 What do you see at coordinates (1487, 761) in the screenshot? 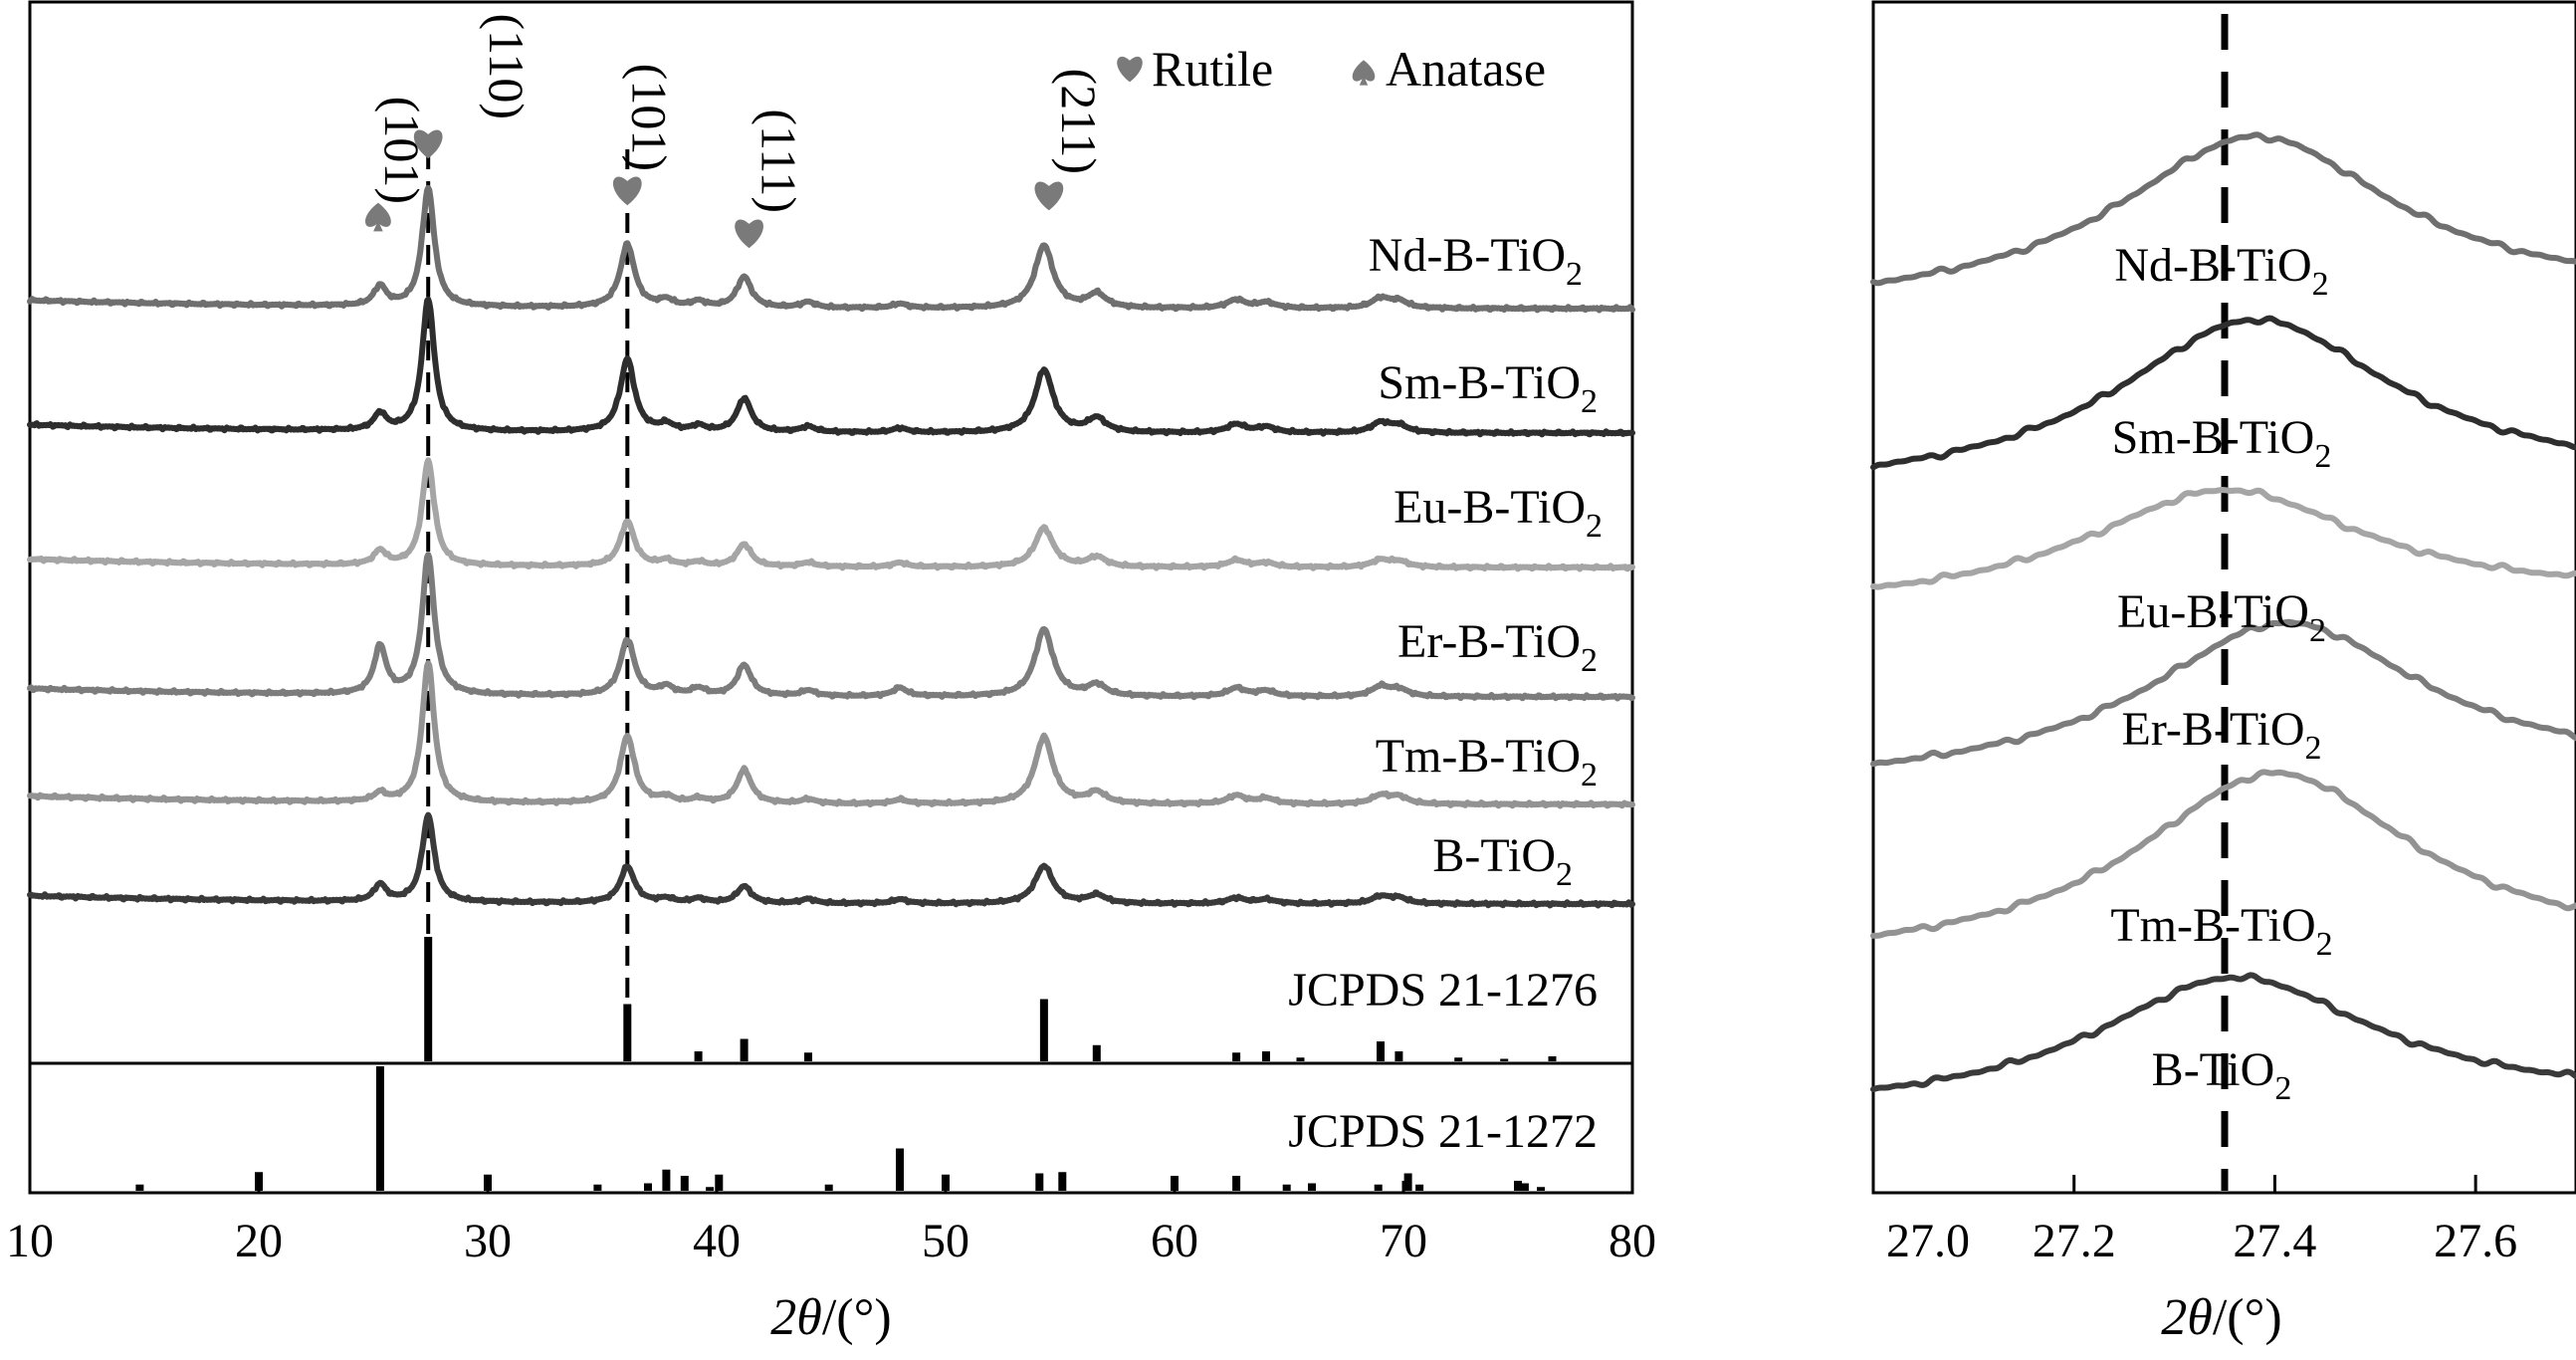
I see `left-series-label-4: Tm-B-TiO2` at bounding box center [1487, 761].